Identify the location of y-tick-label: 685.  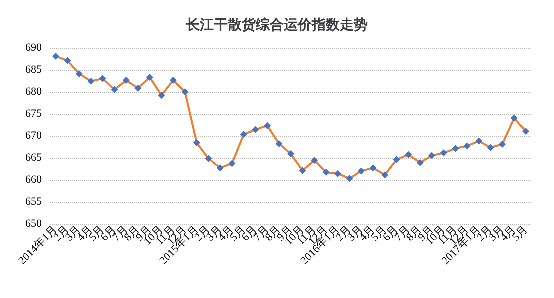
(34, 70).